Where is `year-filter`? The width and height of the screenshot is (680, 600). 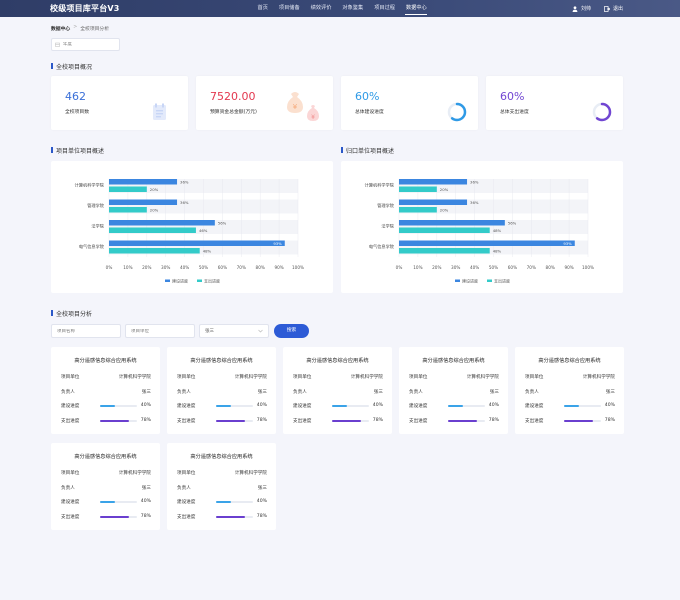 year-filter is located at coordinates (85, 44).